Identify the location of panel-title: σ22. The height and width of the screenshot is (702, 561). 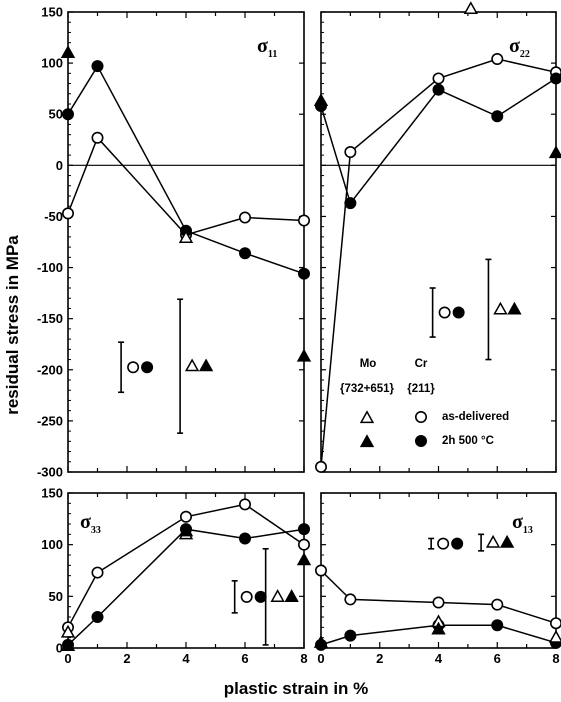
(519, 47).